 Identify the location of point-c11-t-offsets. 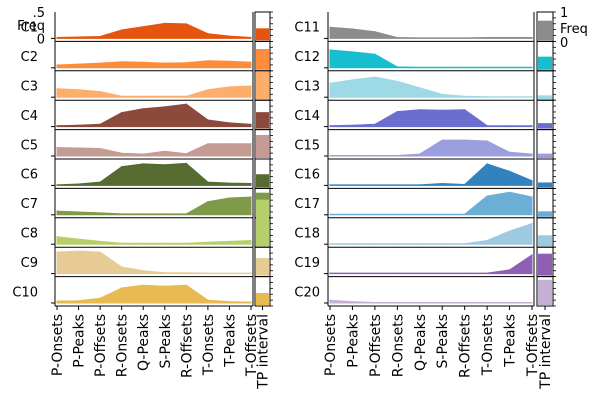
(532, 37).